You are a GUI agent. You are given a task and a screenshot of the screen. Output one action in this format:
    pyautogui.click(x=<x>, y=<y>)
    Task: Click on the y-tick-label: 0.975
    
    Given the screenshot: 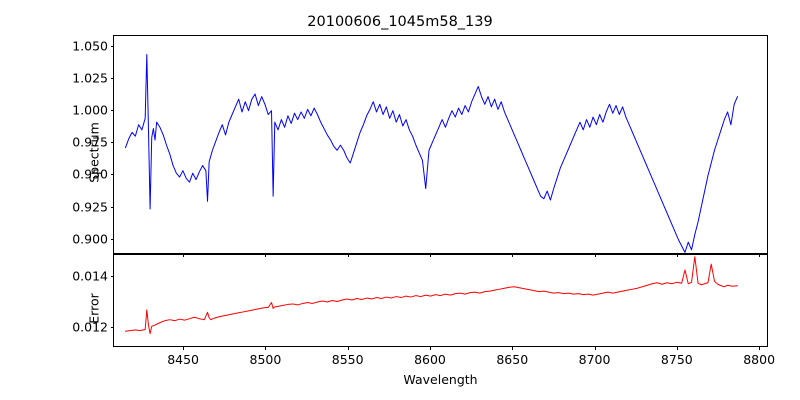 What is the action you would take?
    pyautogui.click(x=90, y=142)
    